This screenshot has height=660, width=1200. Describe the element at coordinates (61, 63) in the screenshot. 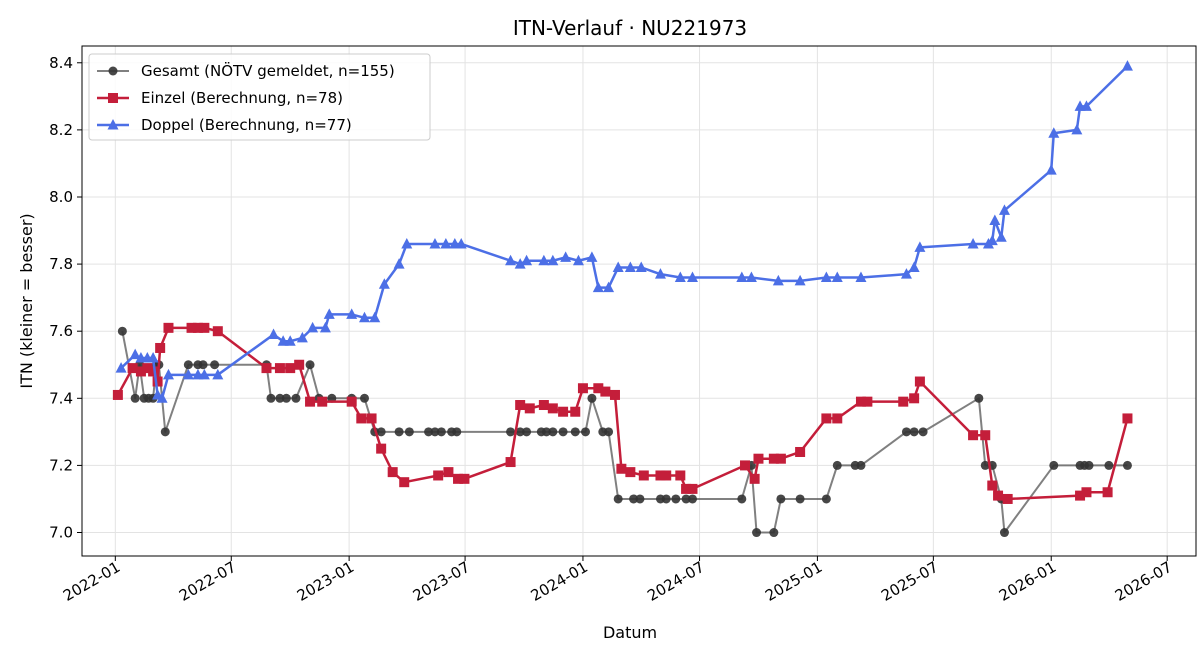

I see `y-tick-label: 8.4` at that location.